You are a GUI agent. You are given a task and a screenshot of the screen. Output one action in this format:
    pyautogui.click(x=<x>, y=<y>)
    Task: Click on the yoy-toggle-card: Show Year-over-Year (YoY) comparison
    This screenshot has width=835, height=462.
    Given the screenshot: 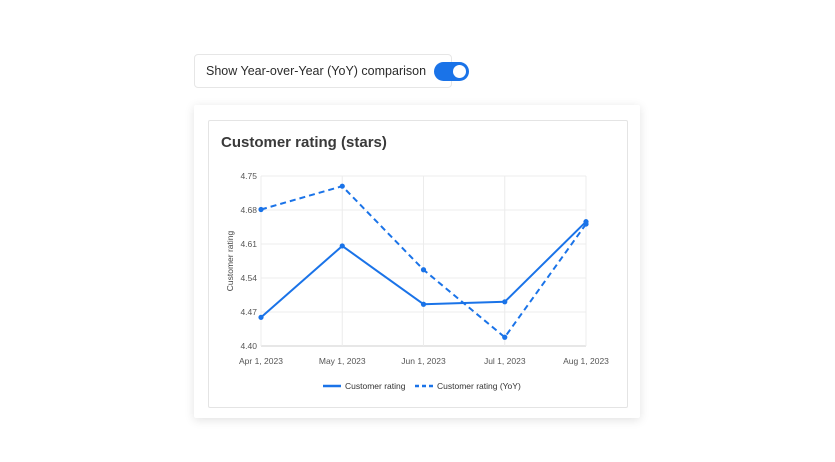 What is the action you would take?
    pyautogui.click(x=332, y=71)
    